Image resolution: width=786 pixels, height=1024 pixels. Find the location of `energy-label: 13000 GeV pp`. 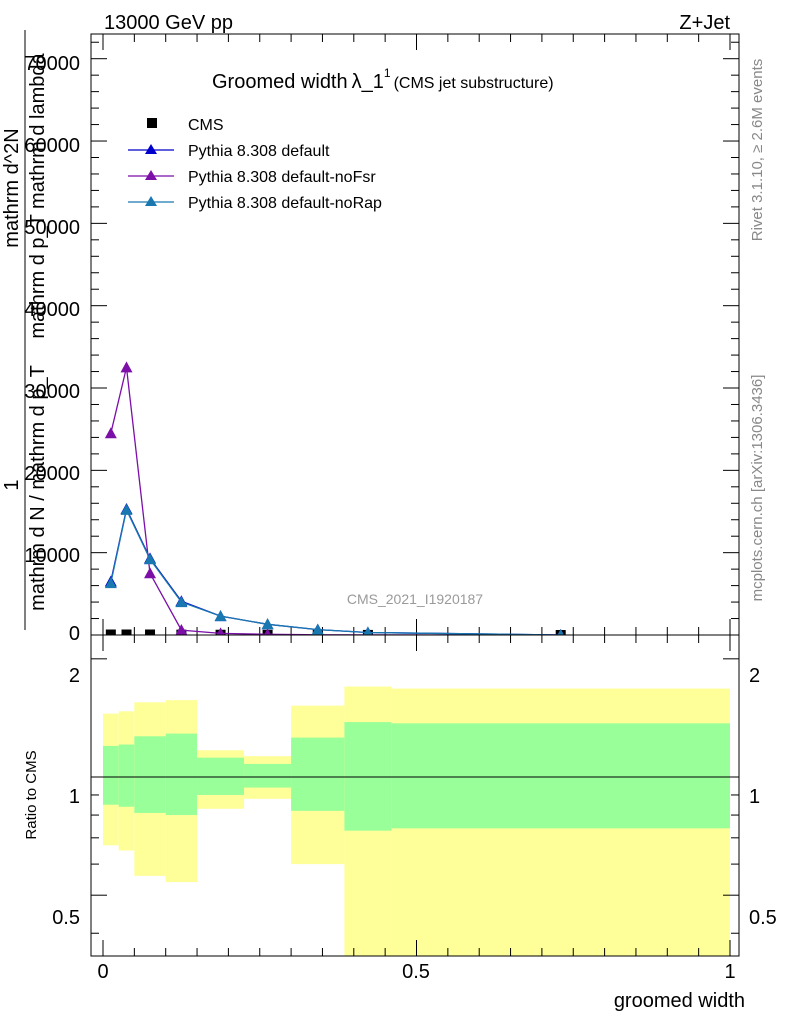

energy-label: 13000 GeV pp is located at coordinates (168, 23).